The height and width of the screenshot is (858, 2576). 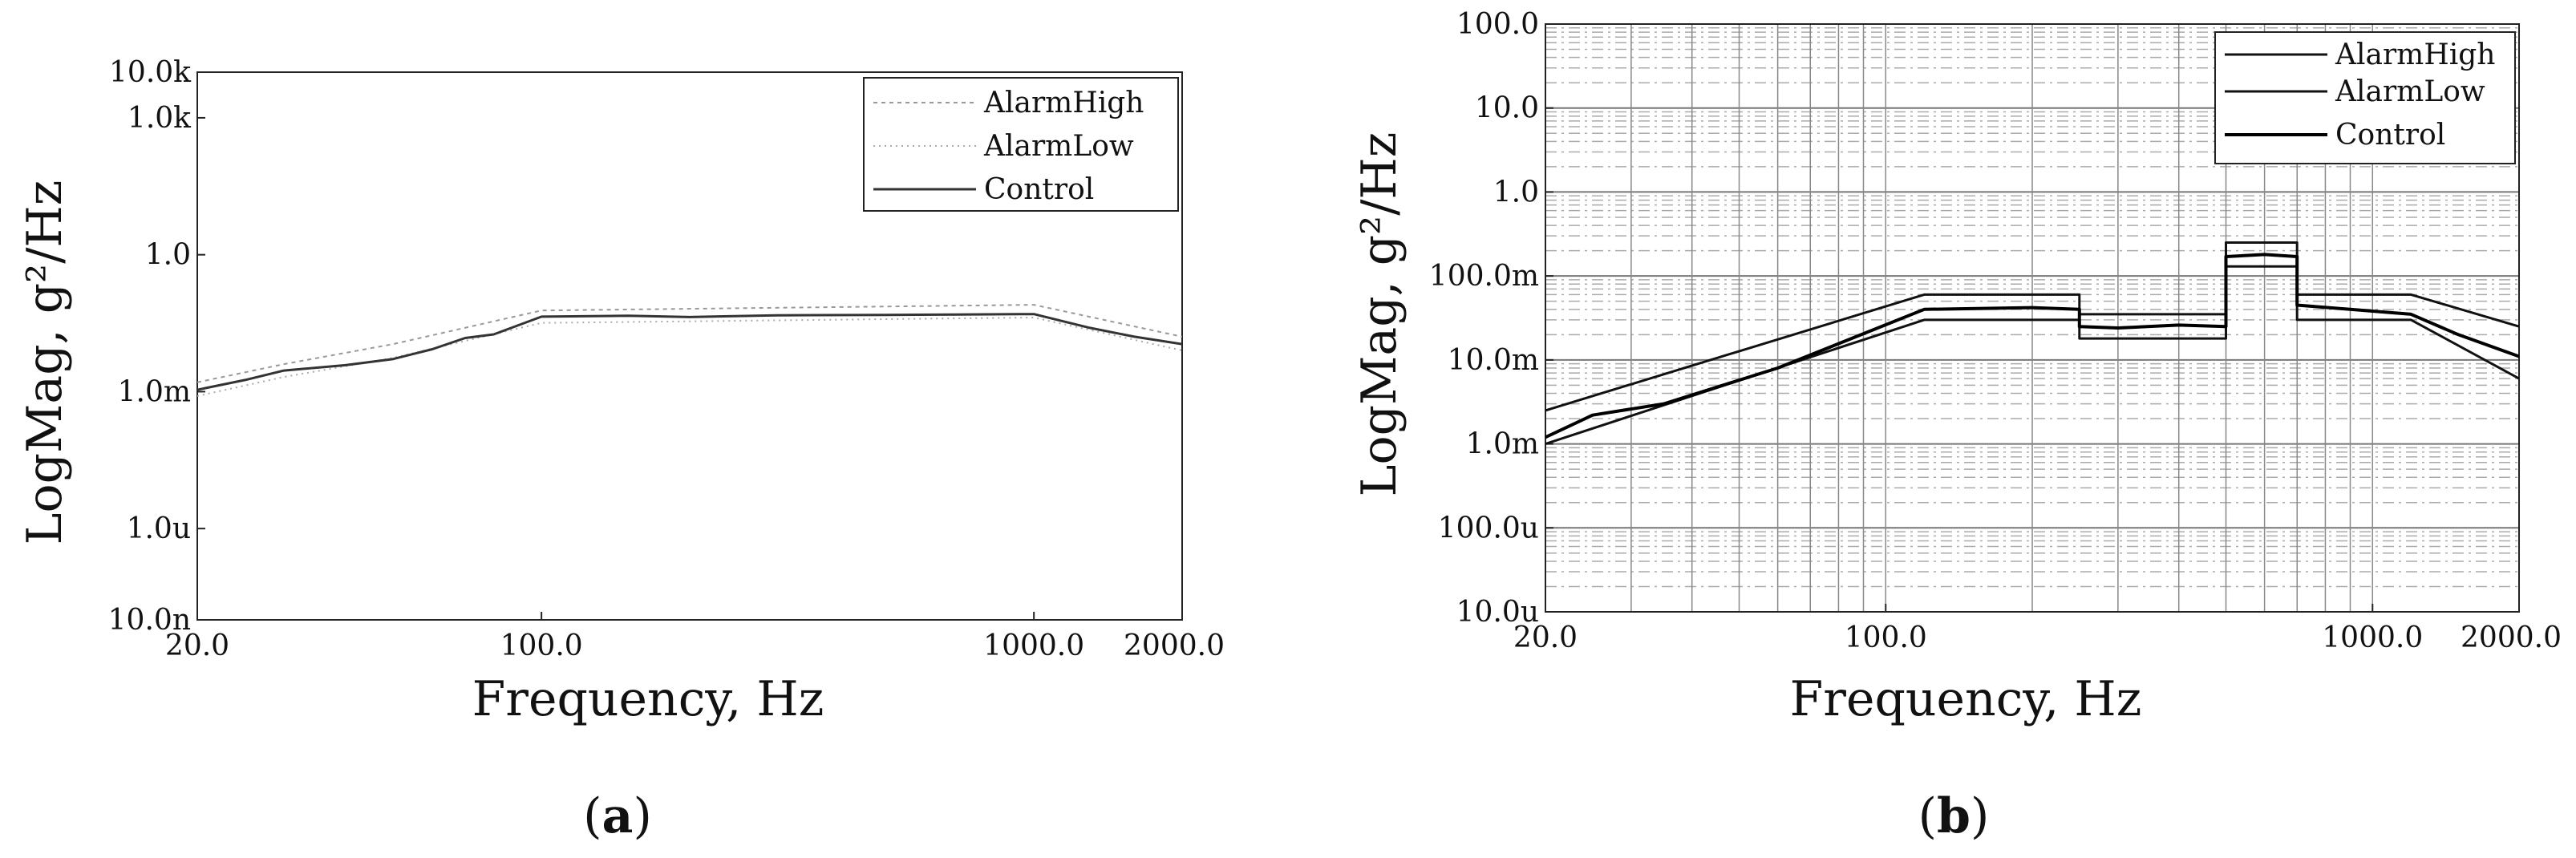 What do you see at coordinates (1484, 276) in the screenshot?
I see `y-tick-label: 100.0m` at bounding box center [1484, 276].